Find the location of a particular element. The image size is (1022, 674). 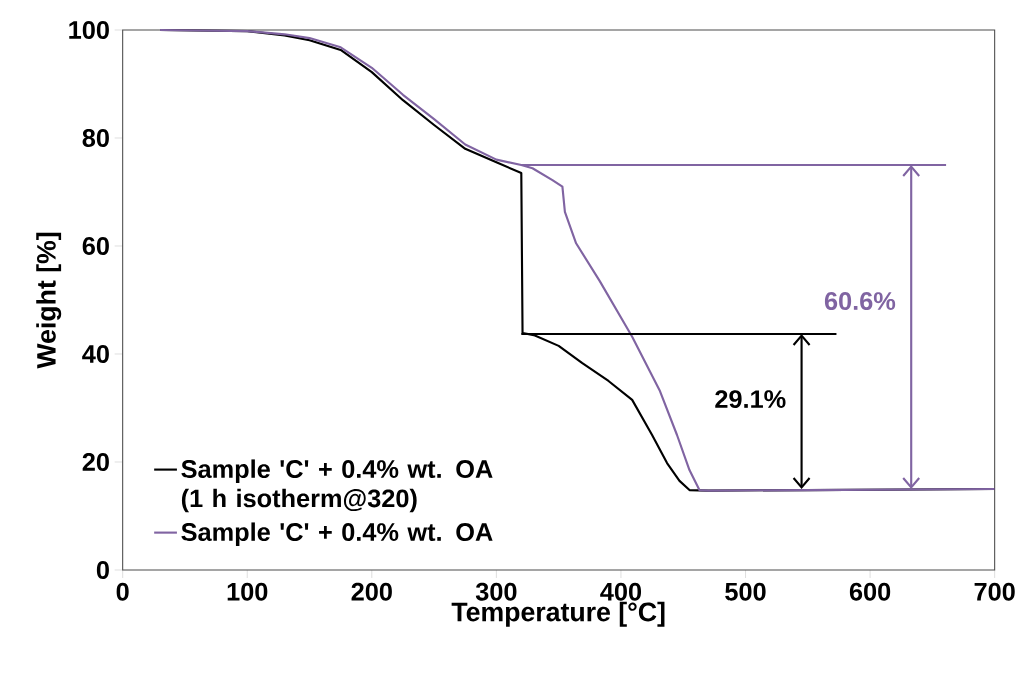

y-tick-label: 60 is located at coordinates (95, 246).